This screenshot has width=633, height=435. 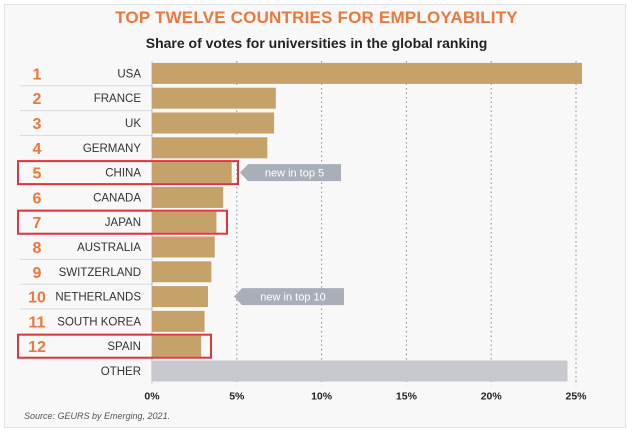 I want to click on bar-other, so click(x=360, y=371).